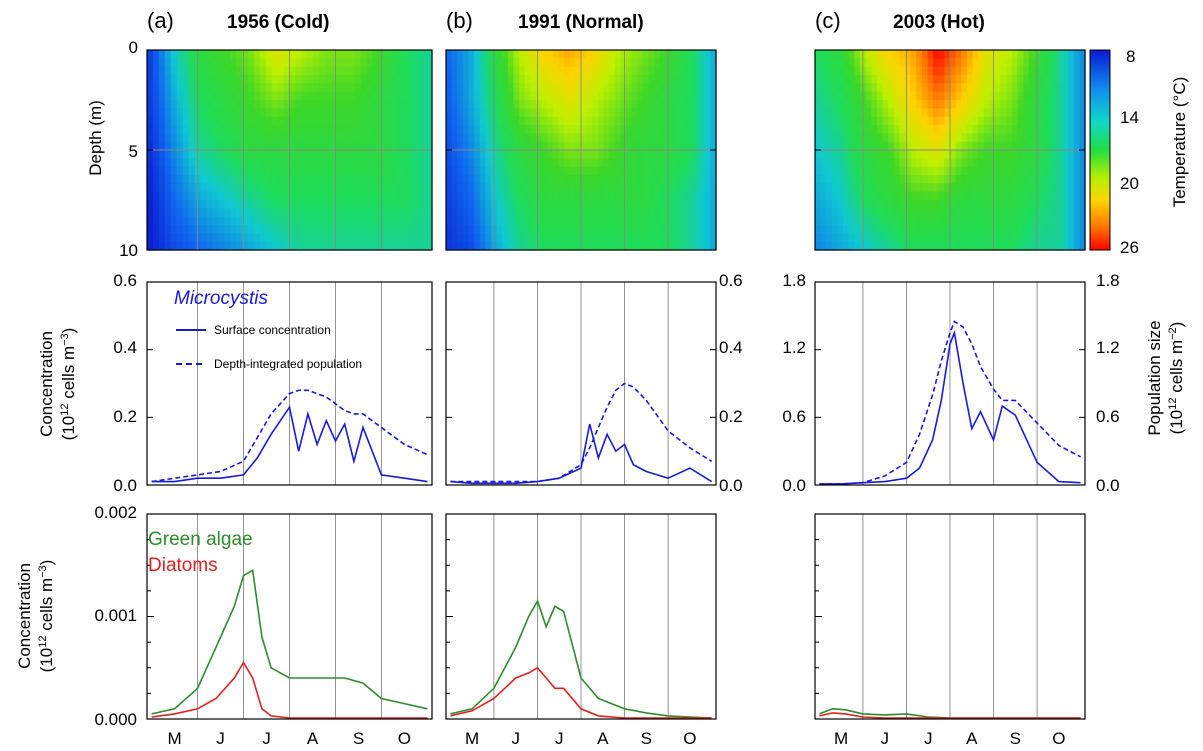 The image size is (1203, 751). Describe the element at coordinates (581, 692) in the screenshot. I see `diatoms-line` at that location.